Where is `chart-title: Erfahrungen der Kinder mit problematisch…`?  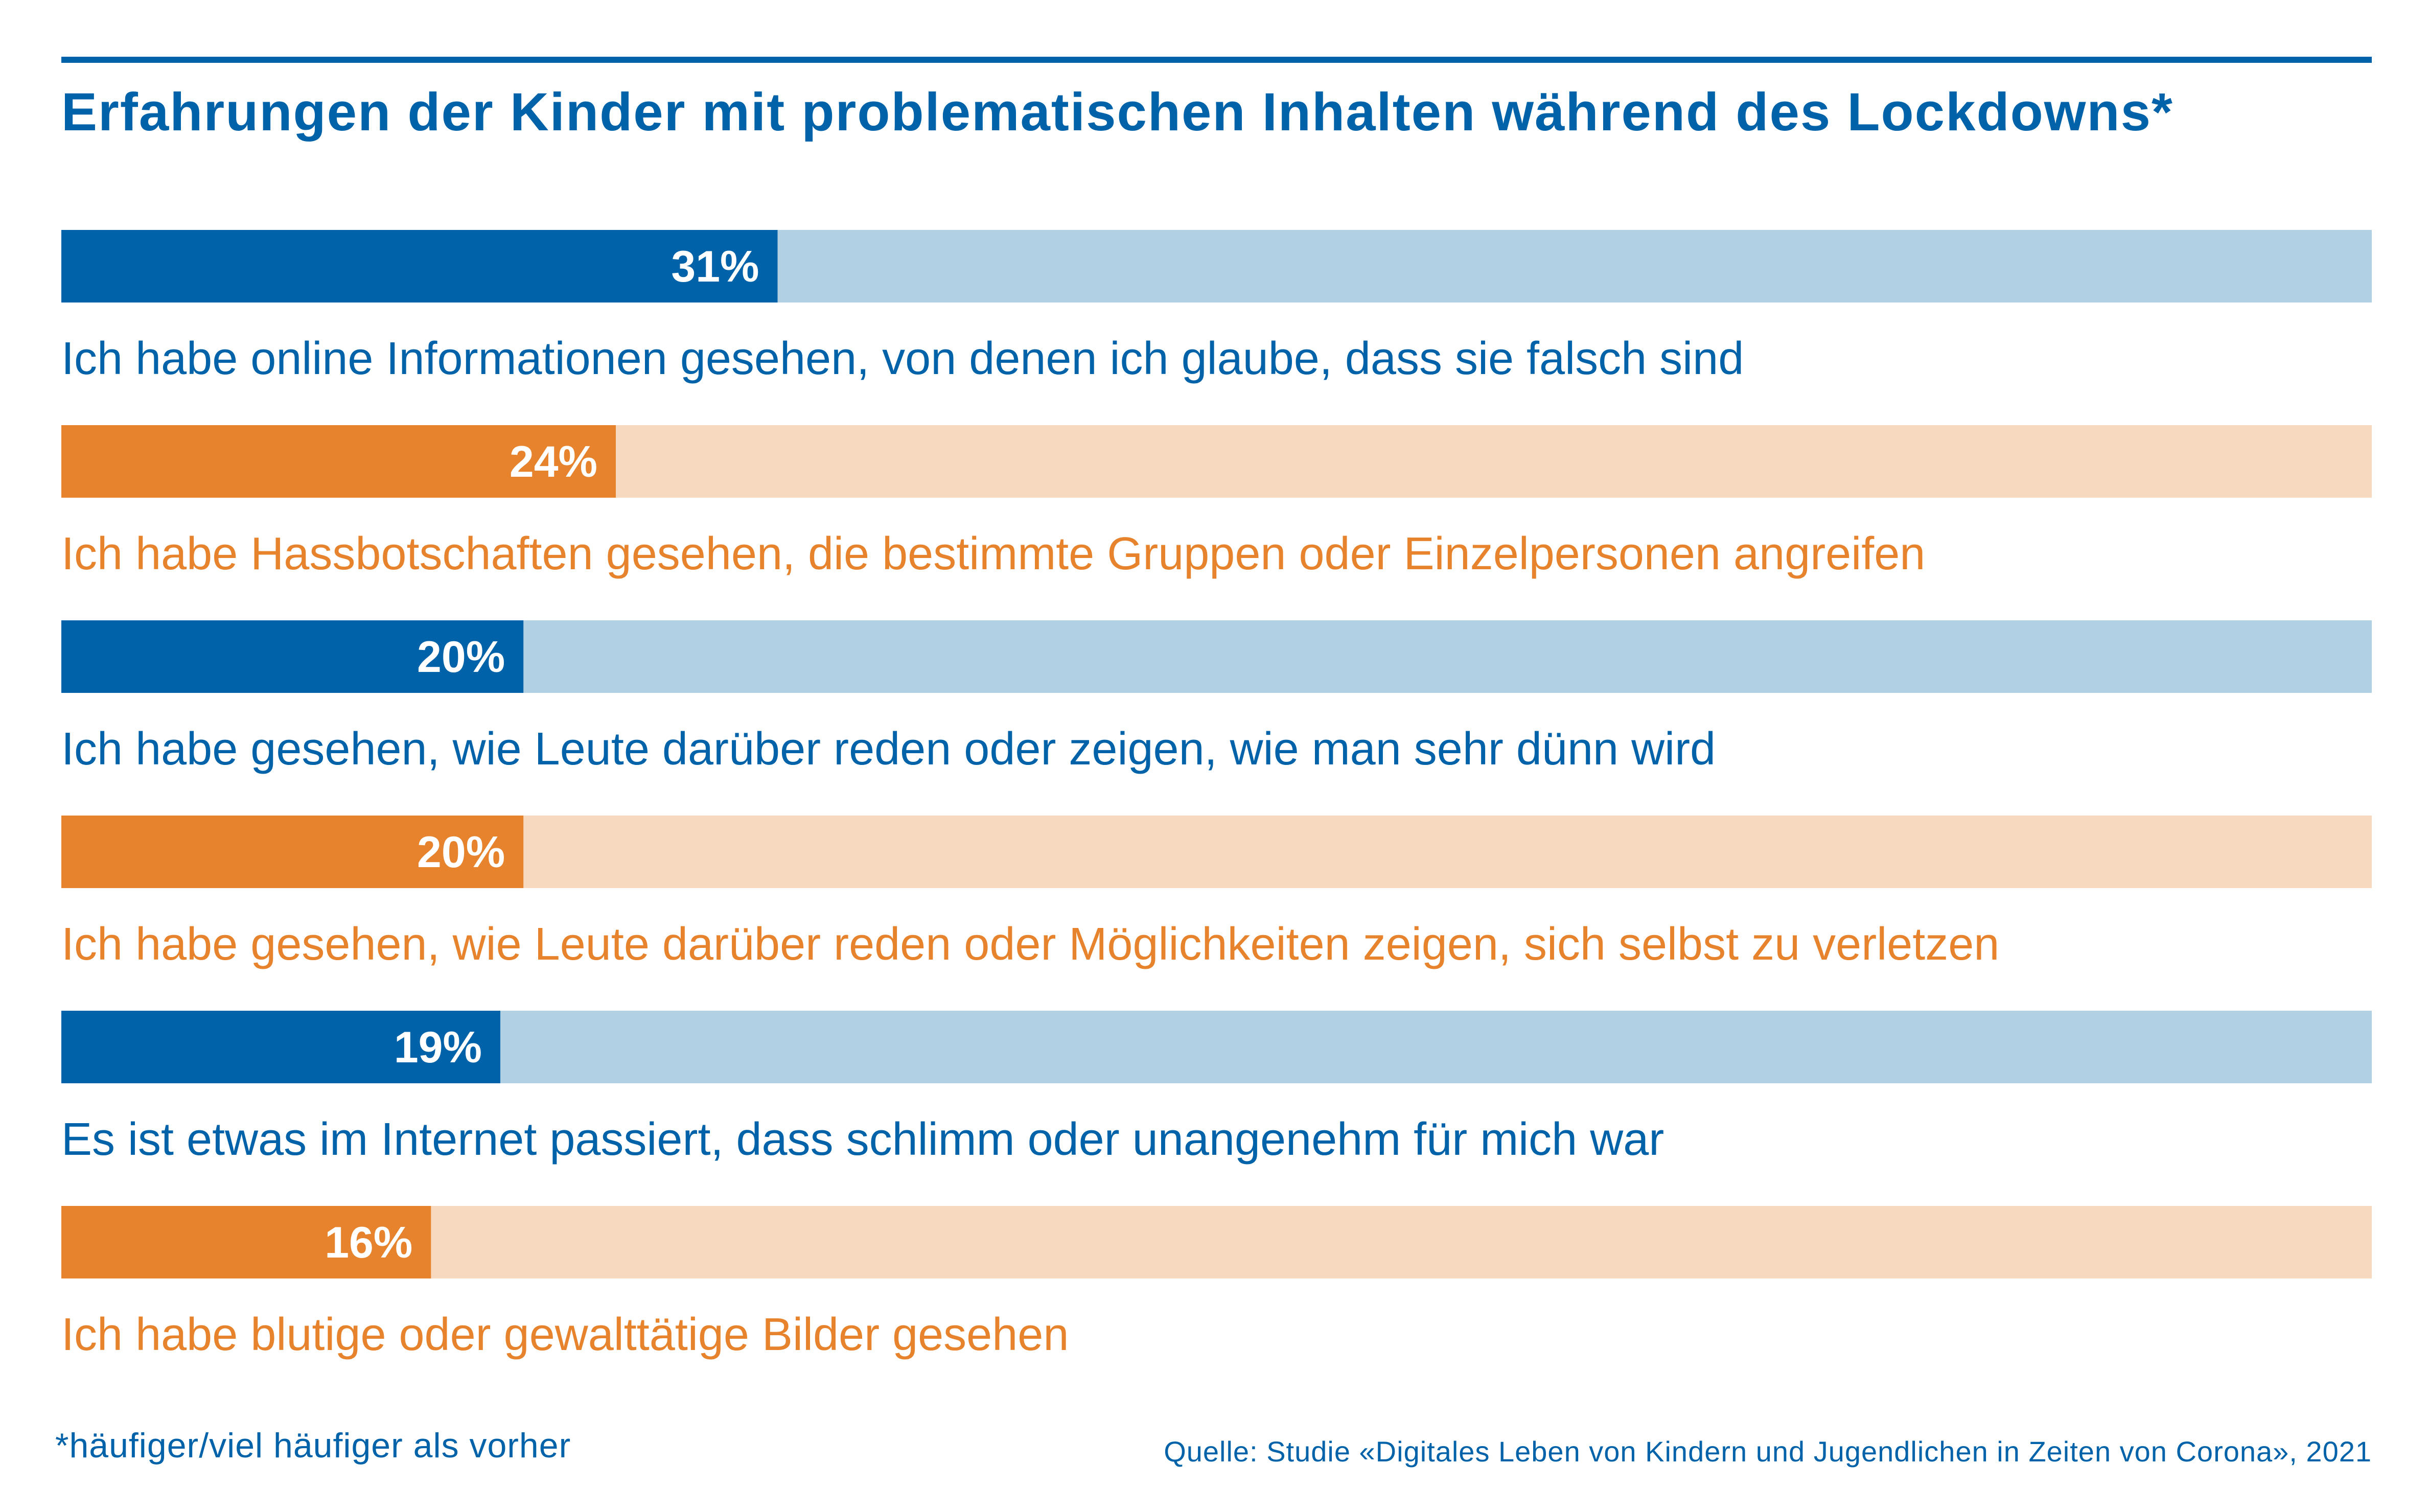
chart-title: Erfahrungen der Kinder mit problematisch… is located at coordinates (1117, 112).